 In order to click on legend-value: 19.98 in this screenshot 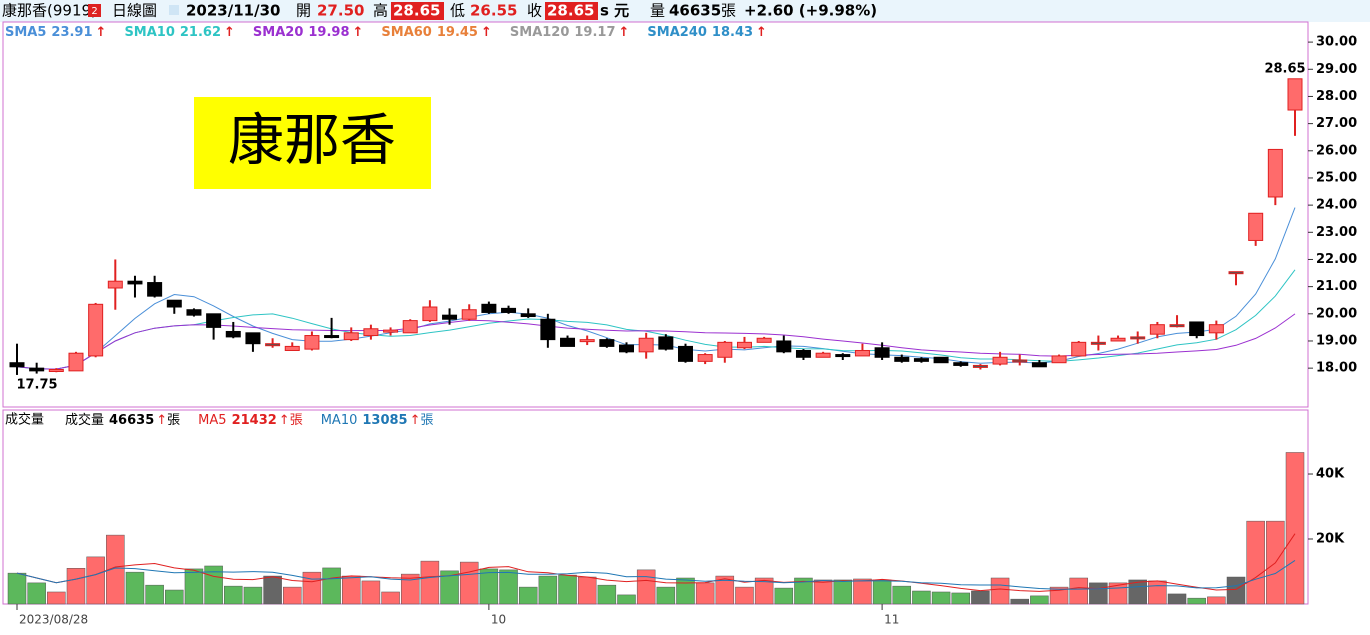, I will do `click(328, 32)`.